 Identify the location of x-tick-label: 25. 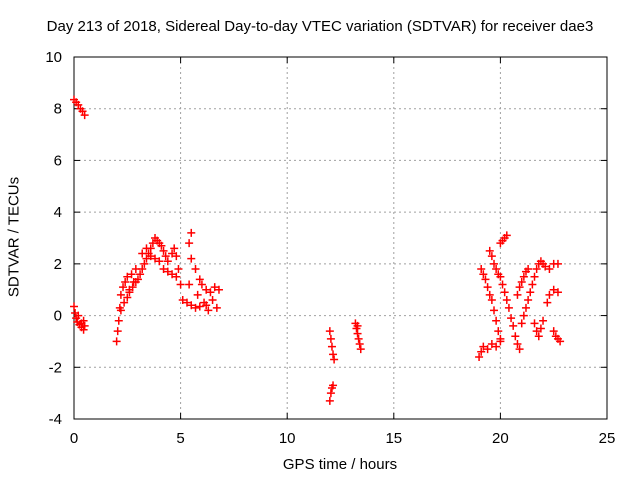
(607, 438).